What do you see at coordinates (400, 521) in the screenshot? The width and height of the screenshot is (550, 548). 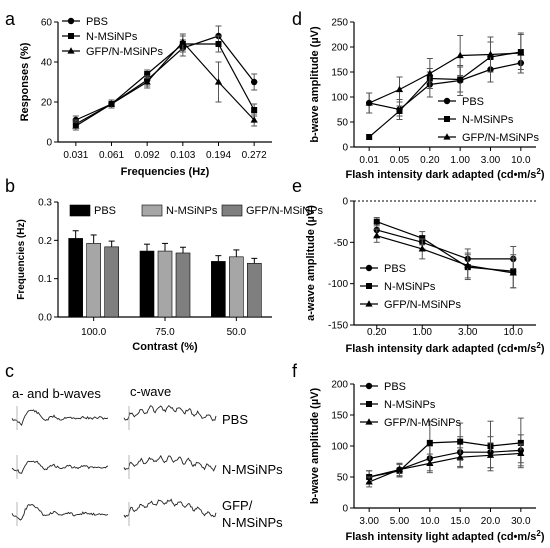 I see `x-tick-label: 5.00` at bounding box center [400, 521].